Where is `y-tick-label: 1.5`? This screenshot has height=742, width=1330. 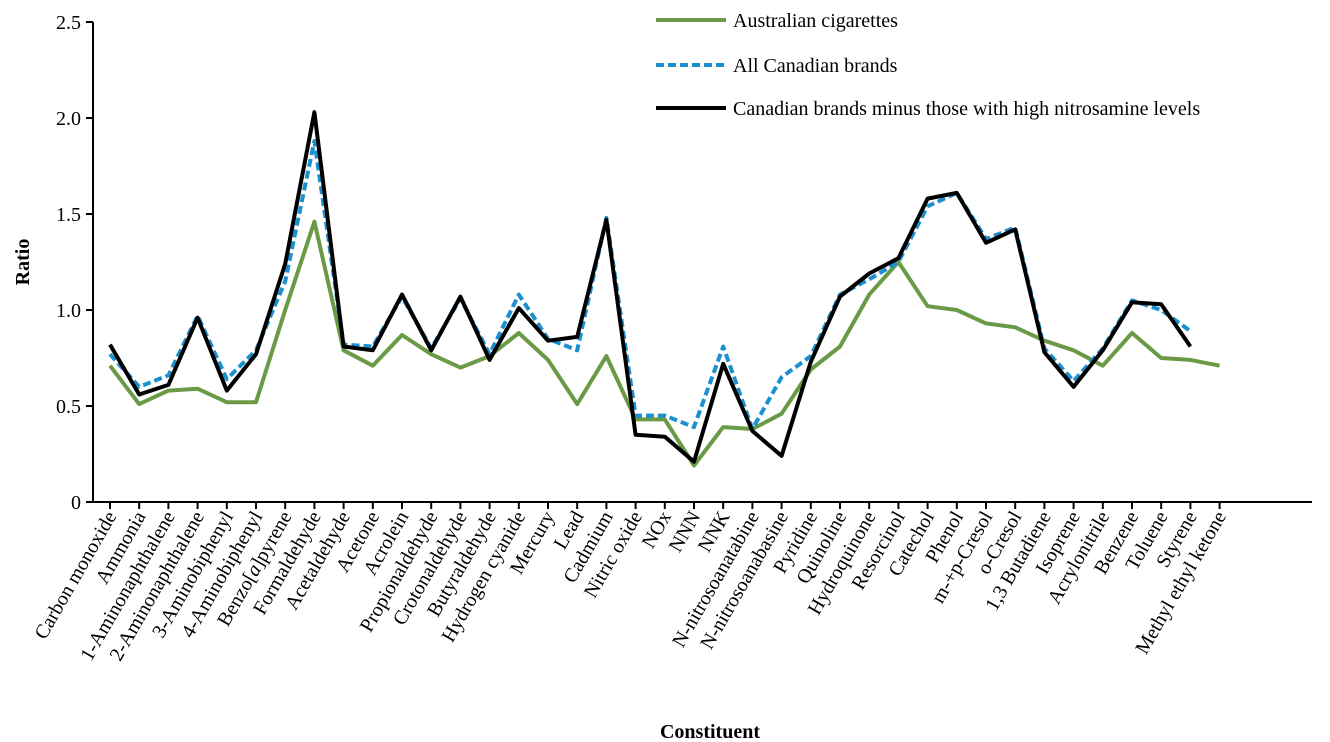
y-tick-label: 1.5 is located at coordinates (68, 215).